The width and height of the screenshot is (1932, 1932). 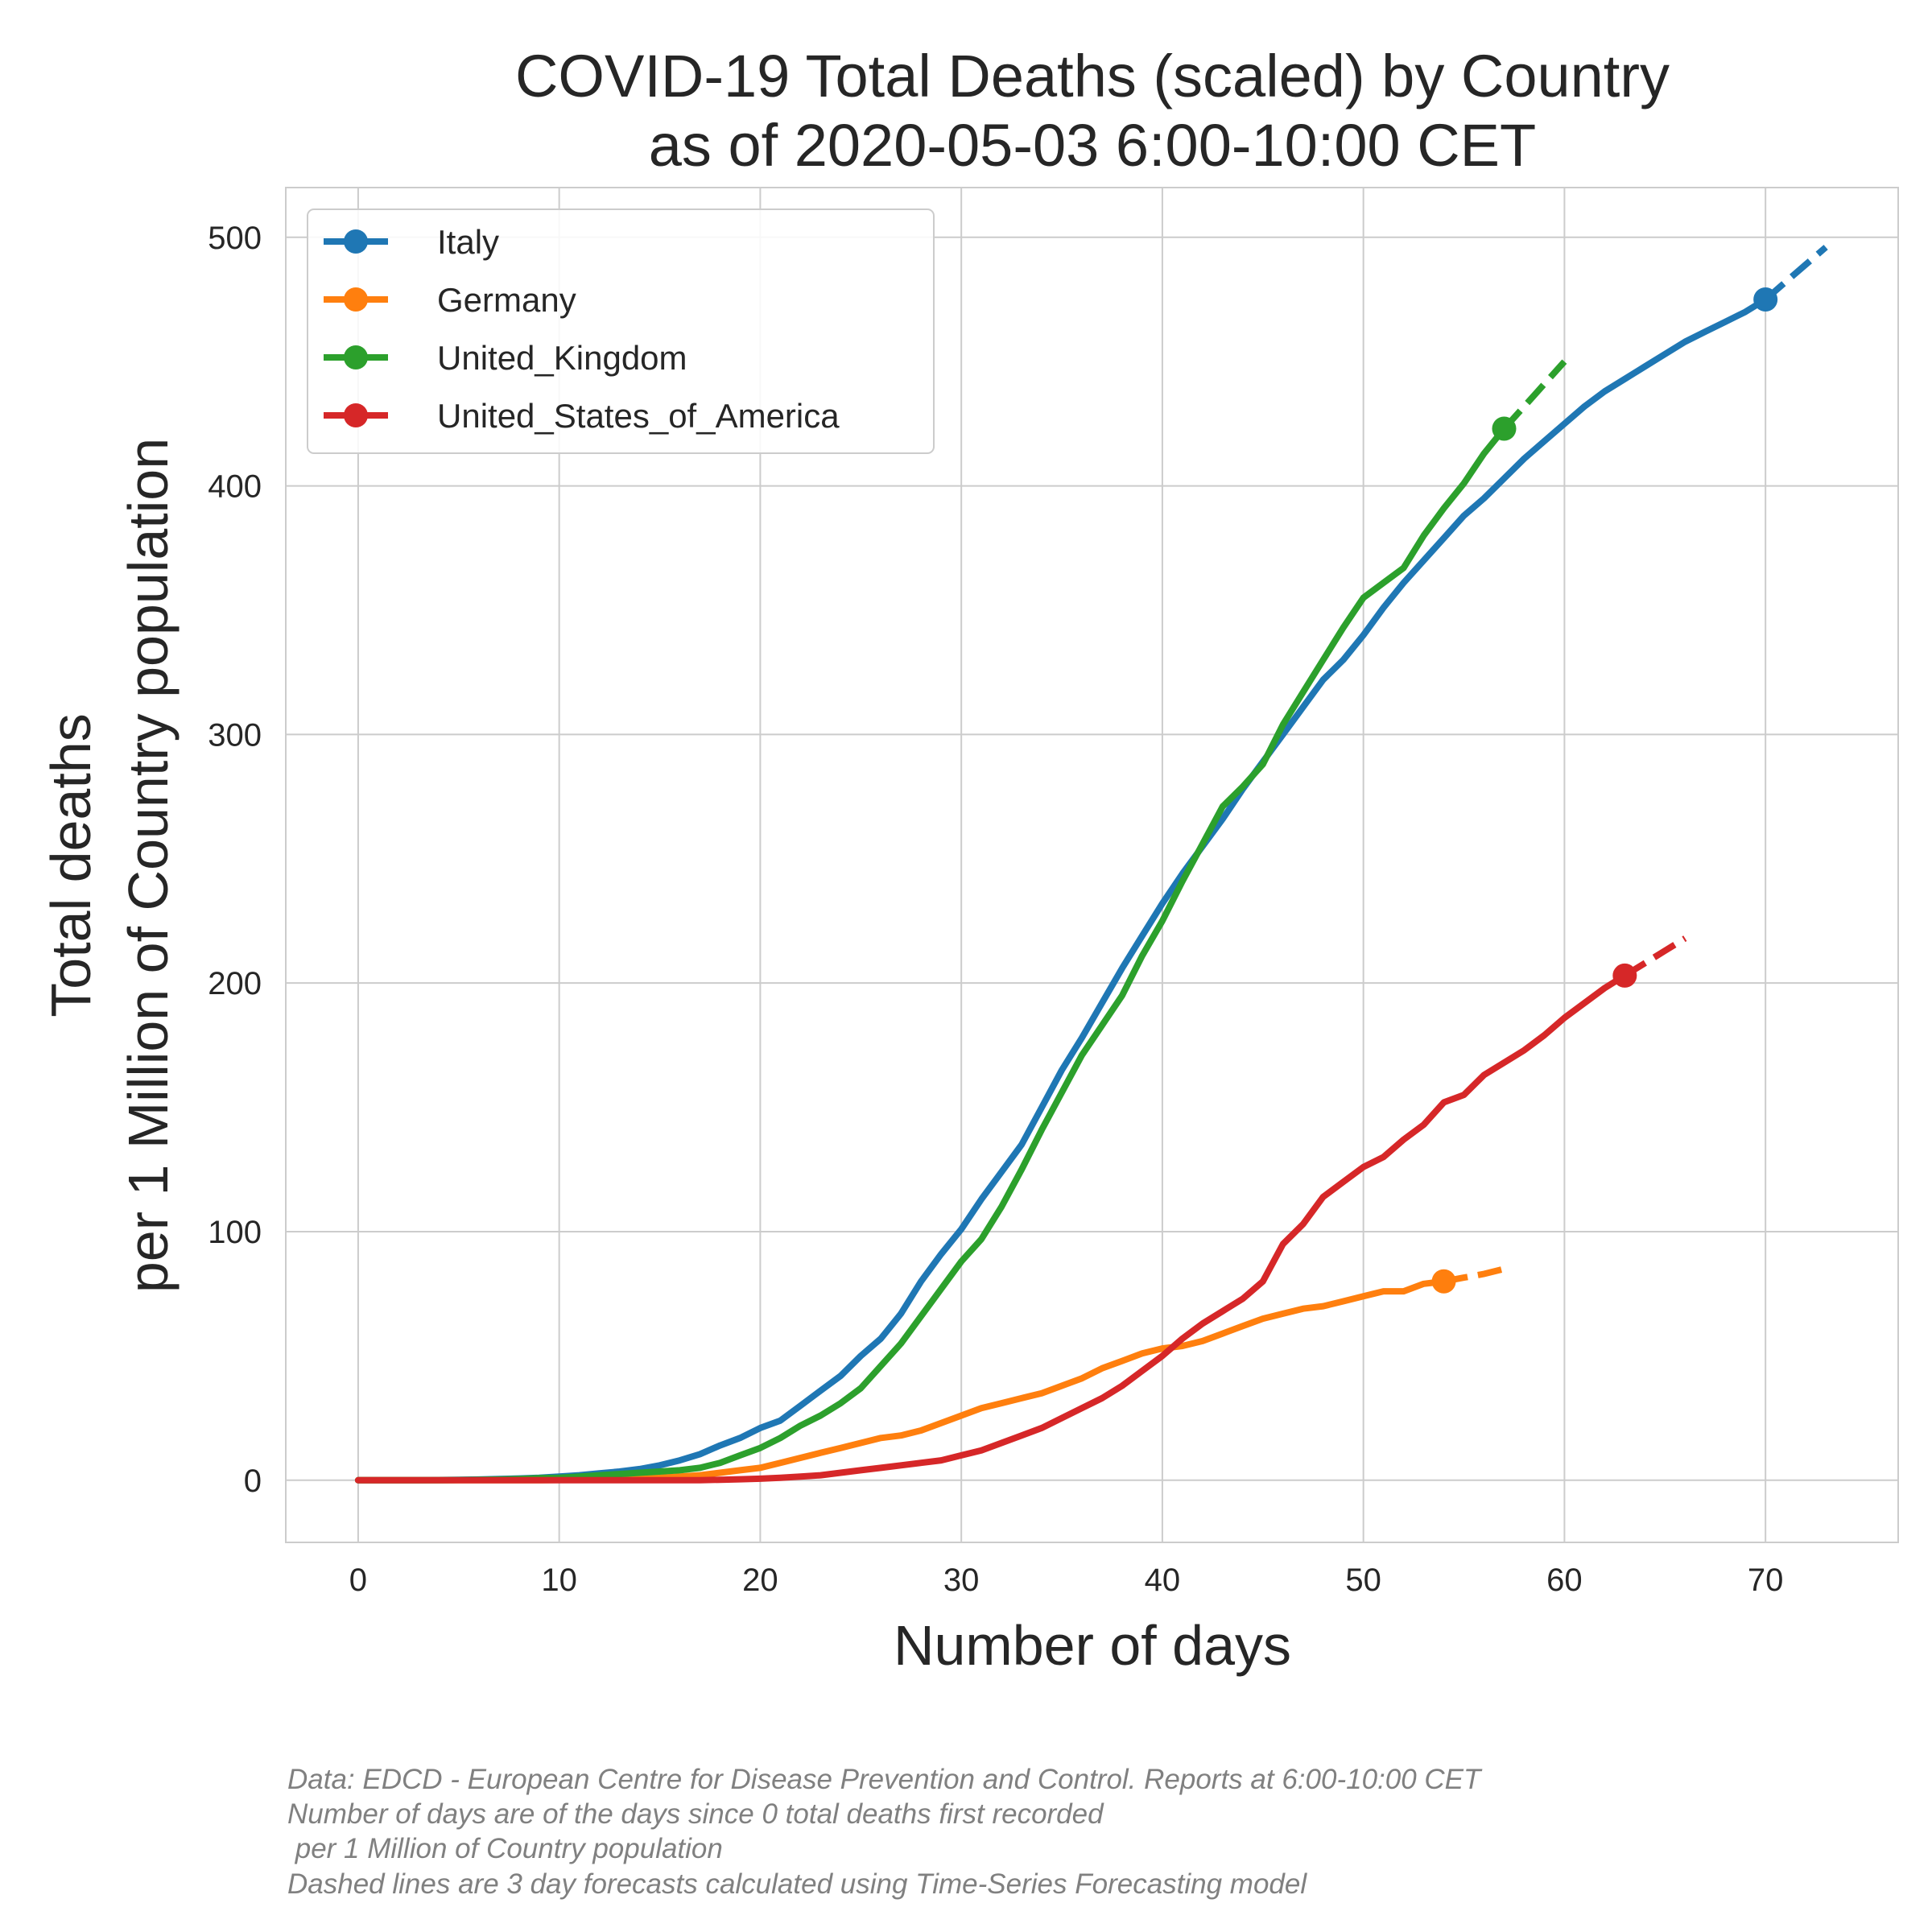 What do you see at coordinates (411, 242) in the screenshot?
I see `legend-entry-italy: Italy` at bounding box center [411, 242].